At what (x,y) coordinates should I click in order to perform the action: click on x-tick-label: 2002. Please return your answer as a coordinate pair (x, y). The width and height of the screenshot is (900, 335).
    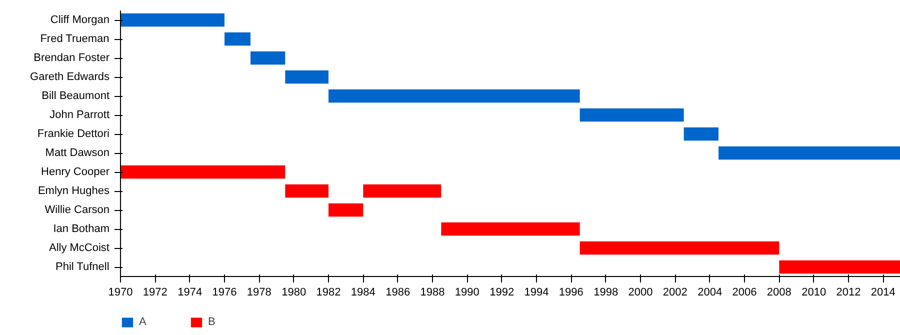
    Looking at the image, I should click on (675, 292).